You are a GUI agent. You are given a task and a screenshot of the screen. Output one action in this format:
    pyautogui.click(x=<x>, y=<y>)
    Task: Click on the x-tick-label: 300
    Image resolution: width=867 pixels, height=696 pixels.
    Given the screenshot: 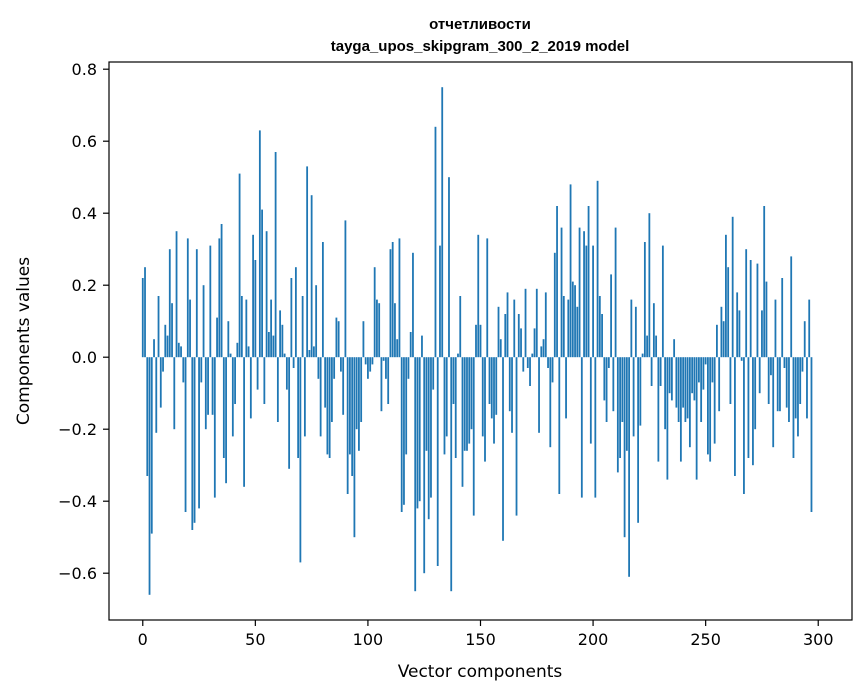 What is the action you would take?
    pyautogui.click(x=818, y=639)
    